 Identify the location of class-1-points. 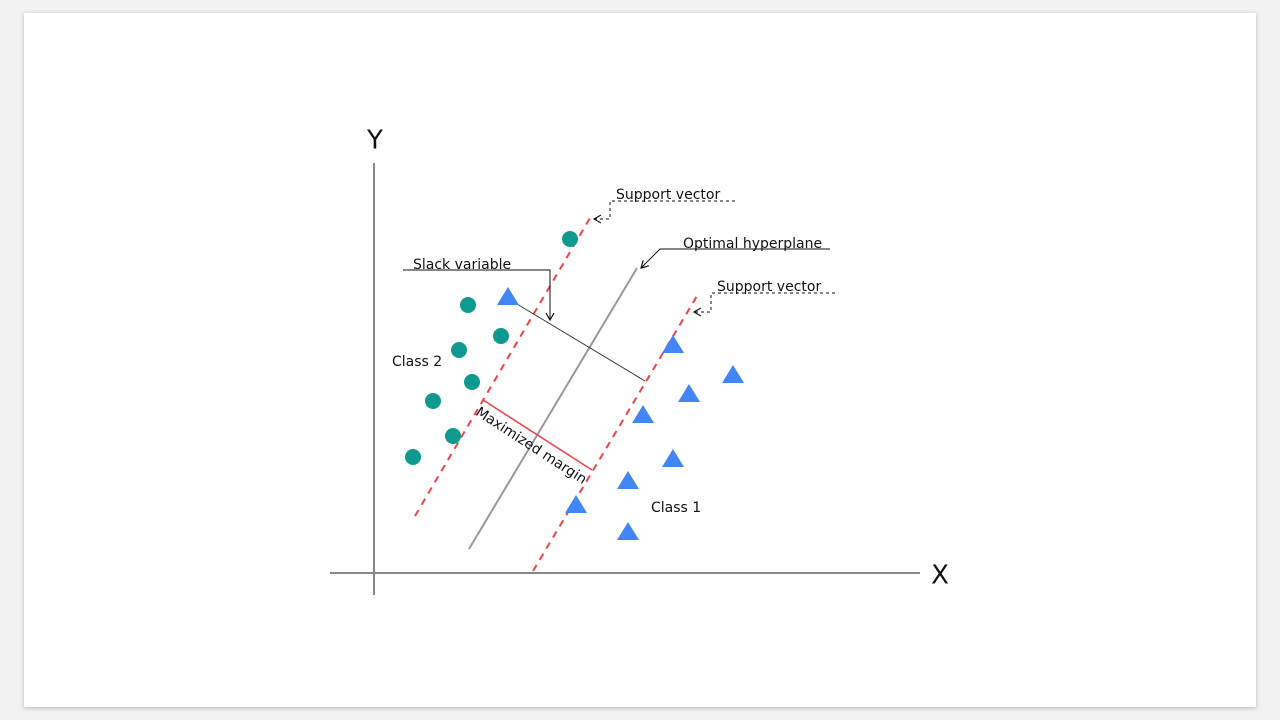
(620, 413).